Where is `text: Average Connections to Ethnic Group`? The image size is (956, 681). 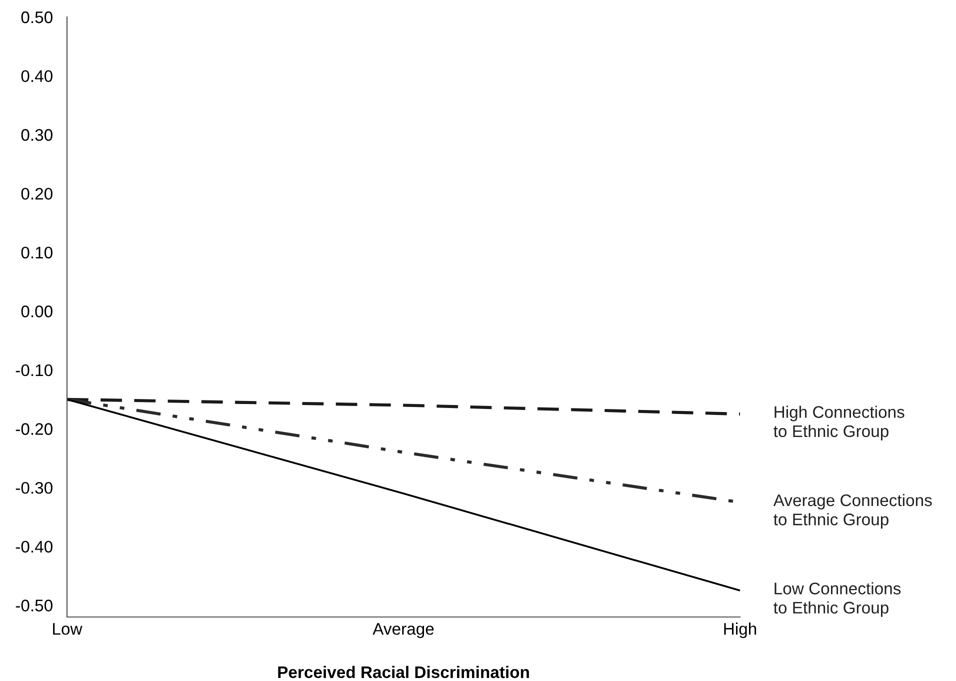 text: Average Connections to Ethnic Group is located at coordinates (852, 511).